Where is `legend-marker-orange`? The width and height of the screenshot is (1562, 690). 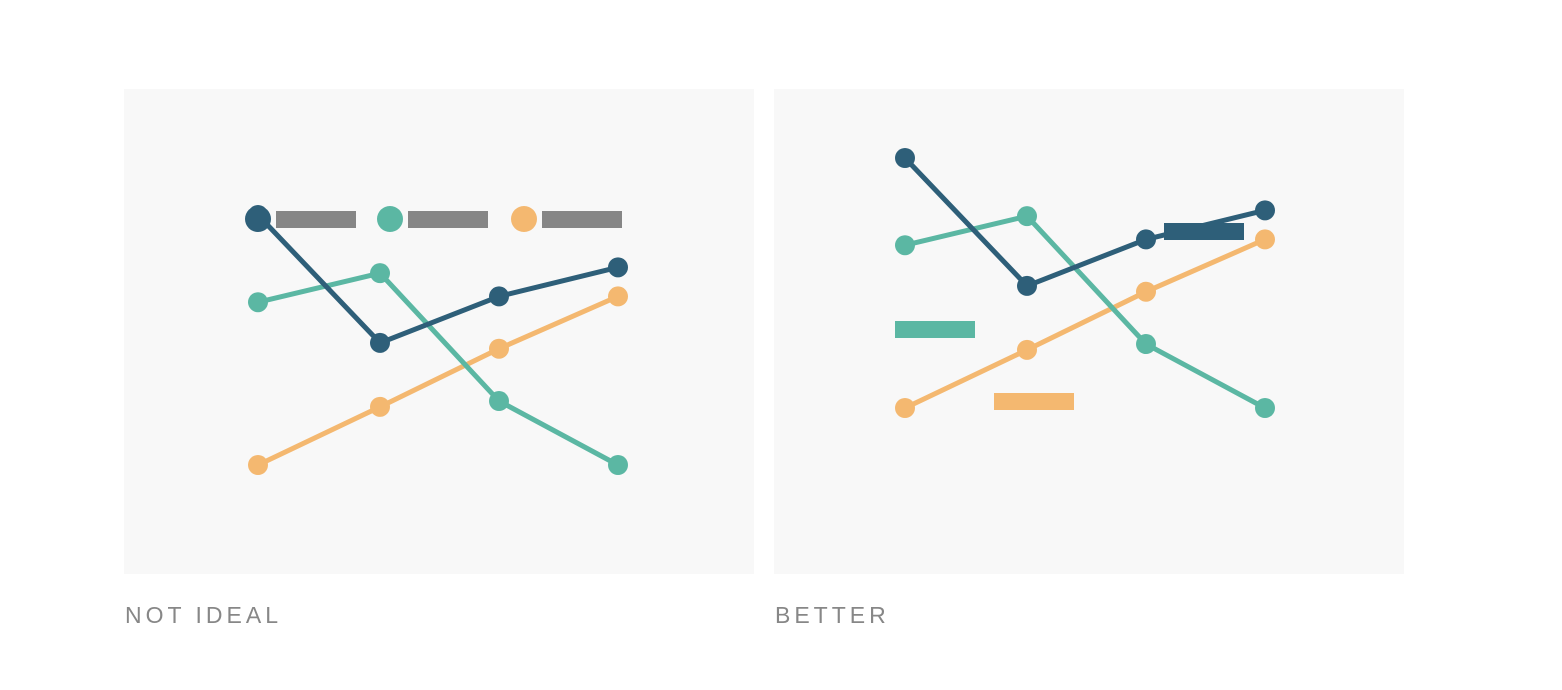 legend-marker-orange is located at coordinates (524, 219).